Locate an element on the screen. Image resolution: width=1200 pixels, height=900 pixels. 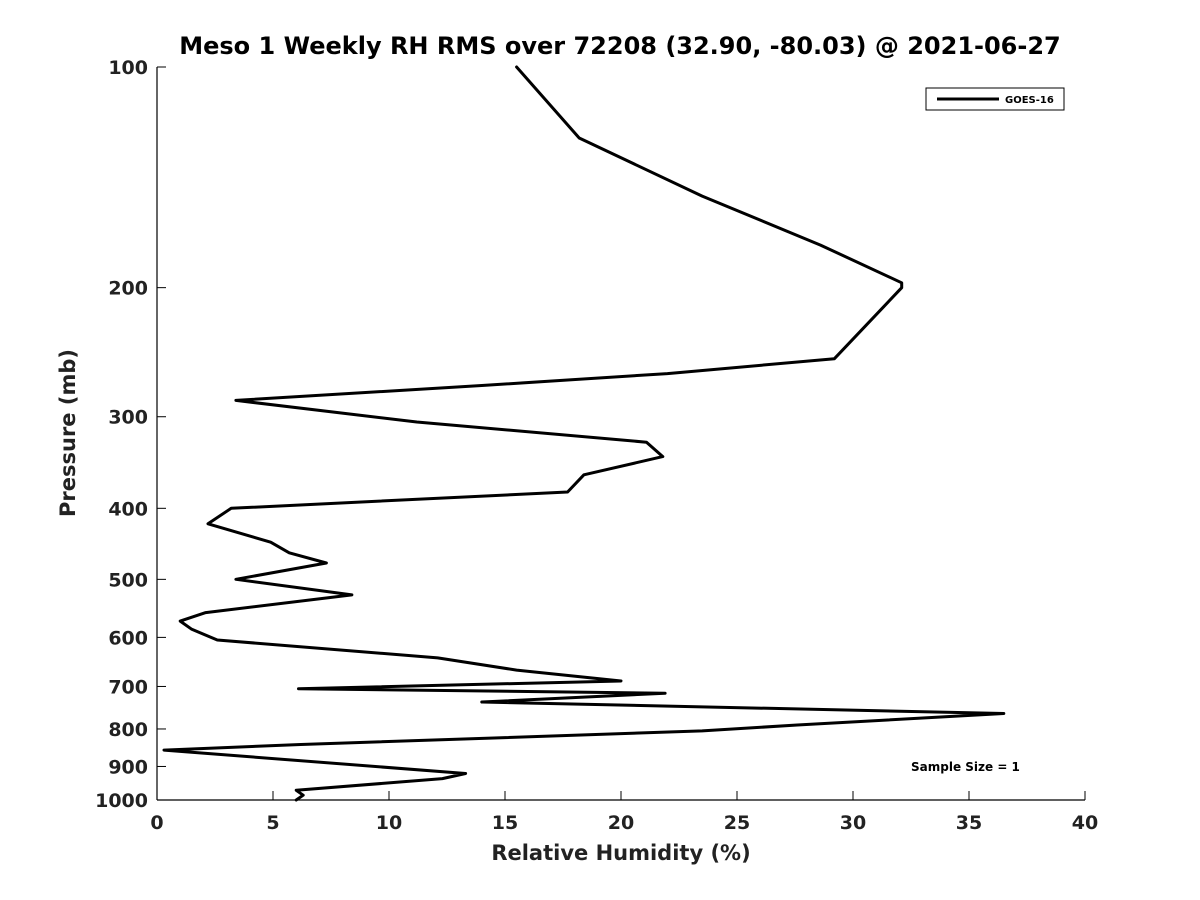
x-tick-label: 15 is located at coordinates (505, 823).